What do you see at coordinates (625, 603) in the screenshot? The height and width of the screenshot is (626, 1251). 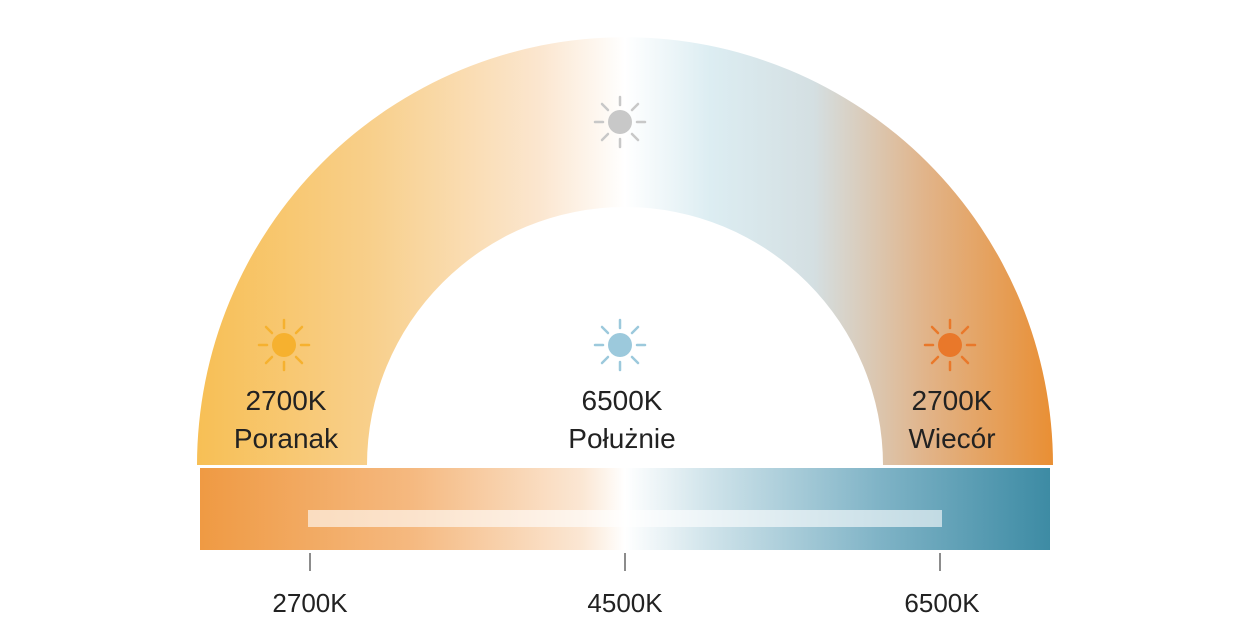 I see `scale-label: 4500K` at bounding box center [625, 603].